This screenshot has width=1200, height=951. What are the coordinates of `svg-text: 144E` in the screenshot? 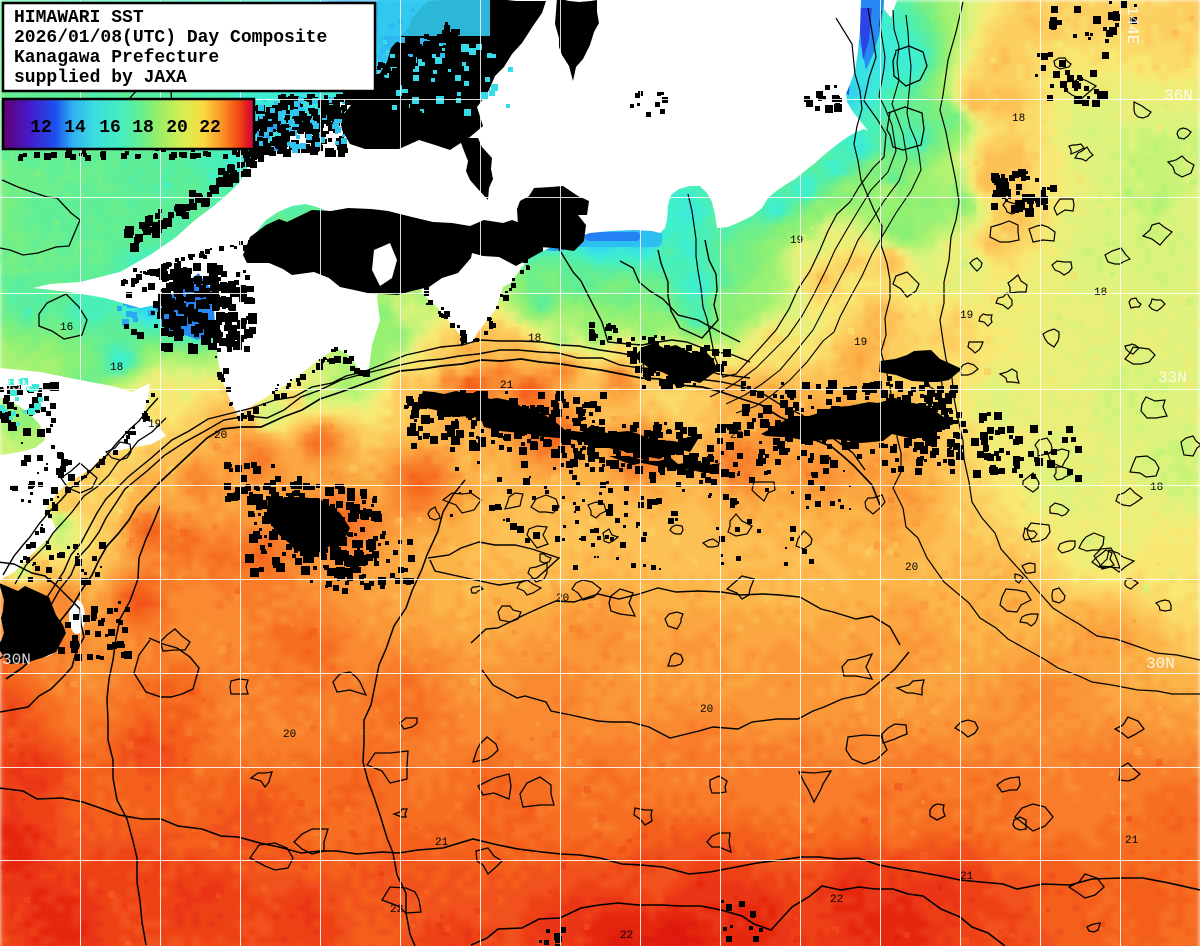 It's located at (1132, 25).